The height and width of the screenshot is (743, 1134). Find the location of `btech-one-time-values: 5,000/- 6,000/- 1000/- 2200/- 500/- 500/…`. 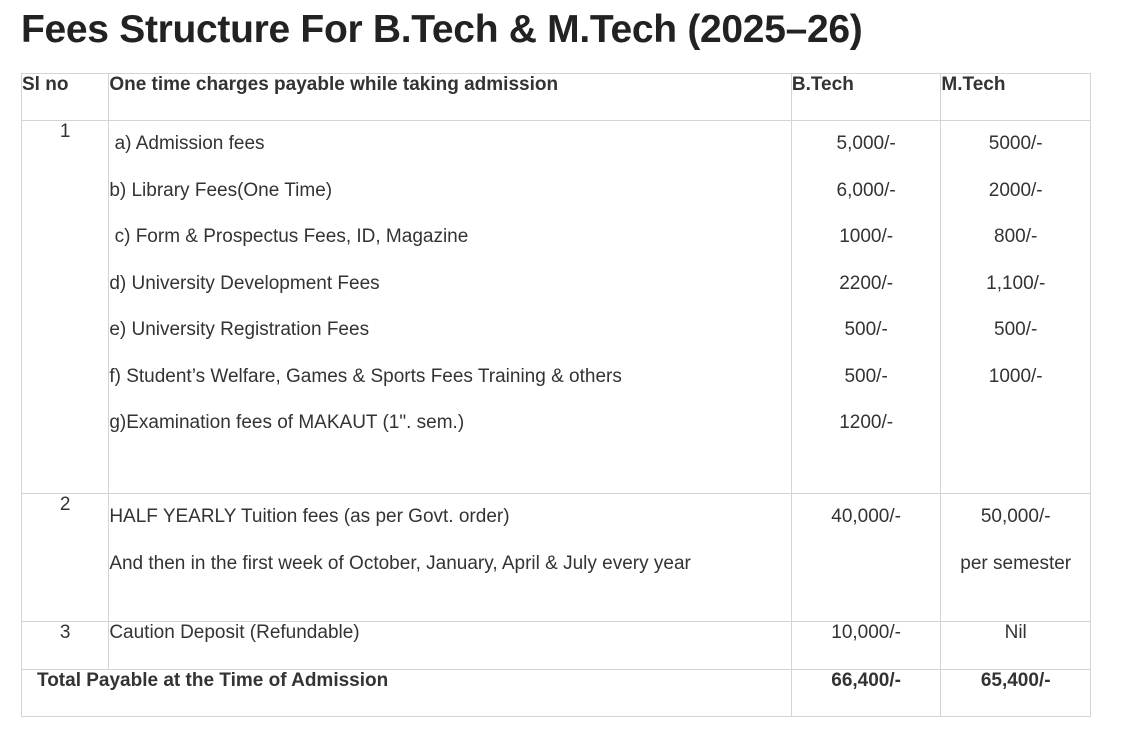

btech-one-time-values: 5,000/- 6,000/- 1000/- 2200/- 500/- 500/… is located at coordinates (866, 307).